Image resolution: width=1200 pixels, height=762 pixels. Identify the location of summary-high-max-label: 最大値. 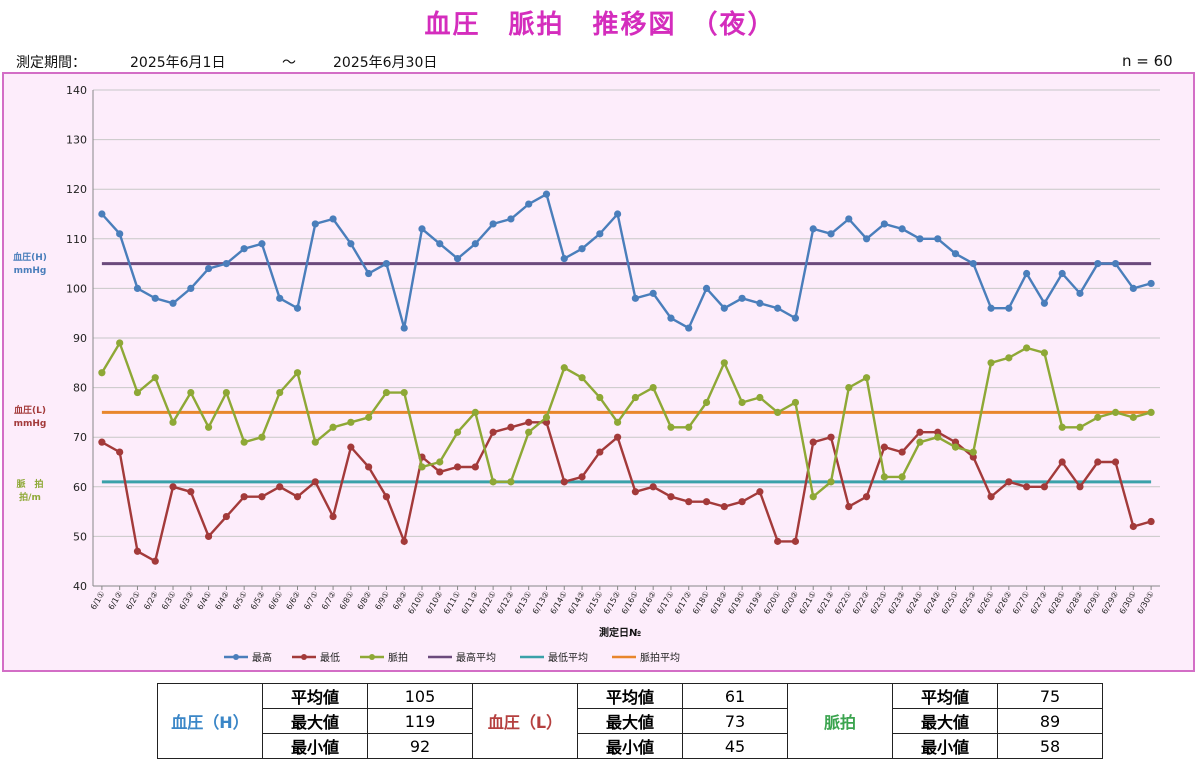
(315, 721).